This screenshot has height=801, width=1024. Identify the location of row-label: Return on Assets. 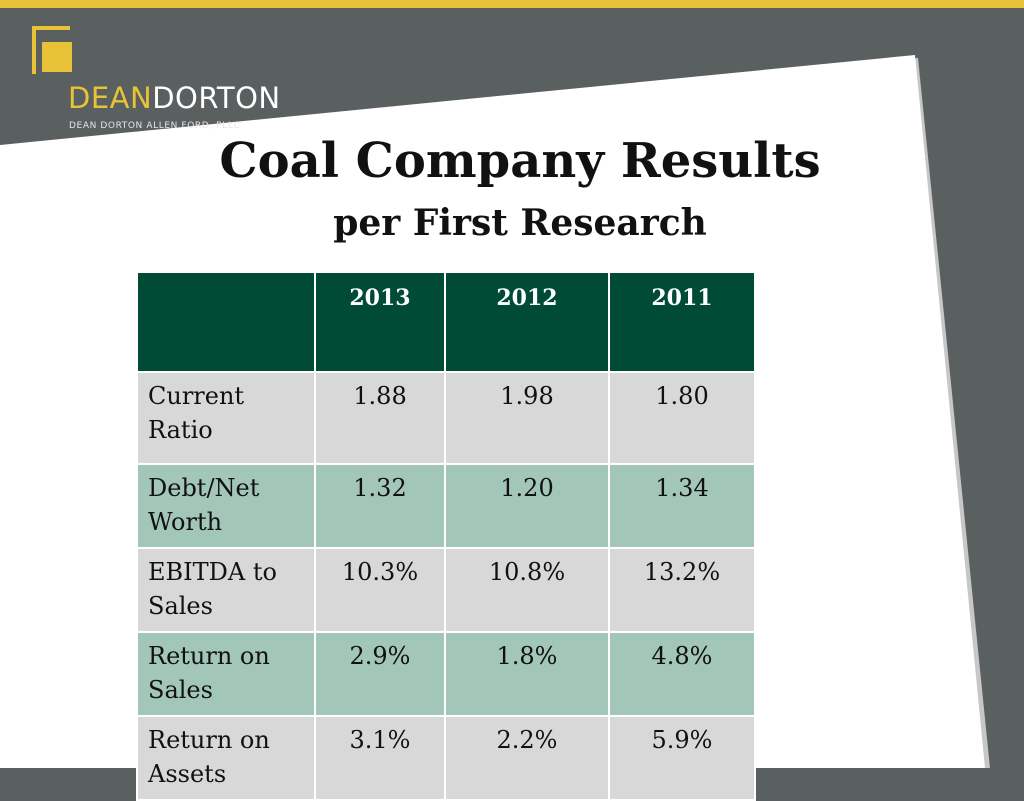
(226, 758).